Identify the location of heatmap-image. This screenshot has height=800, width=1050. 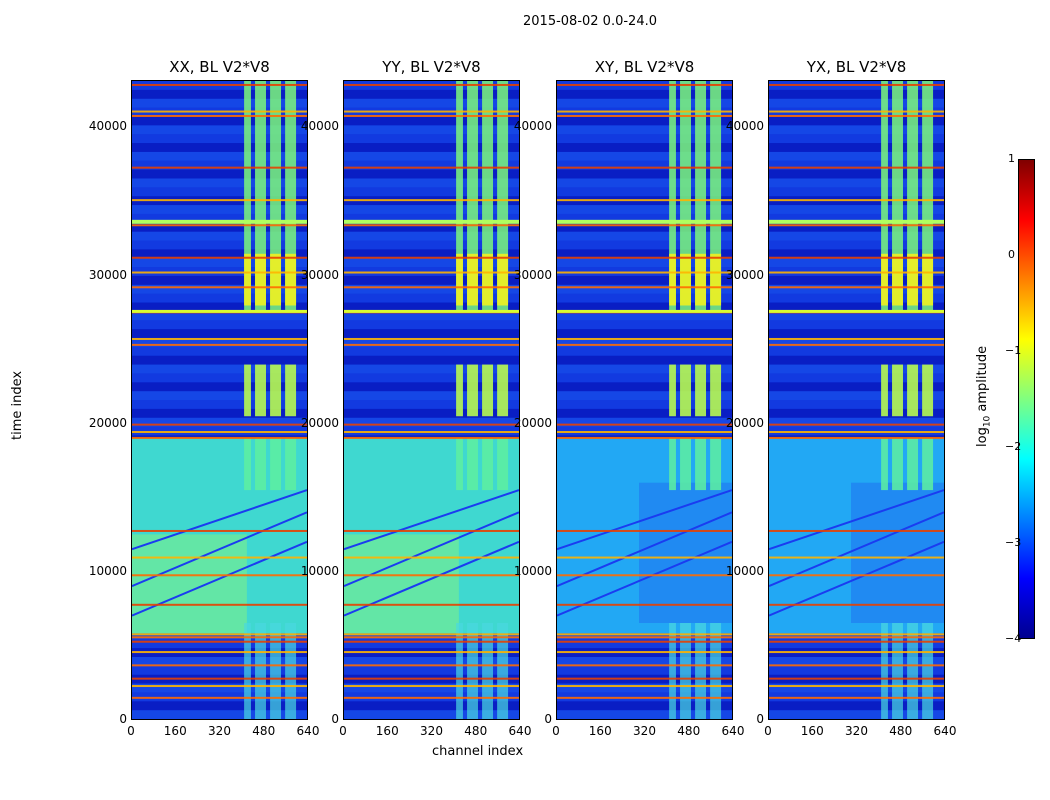
(219, 400).